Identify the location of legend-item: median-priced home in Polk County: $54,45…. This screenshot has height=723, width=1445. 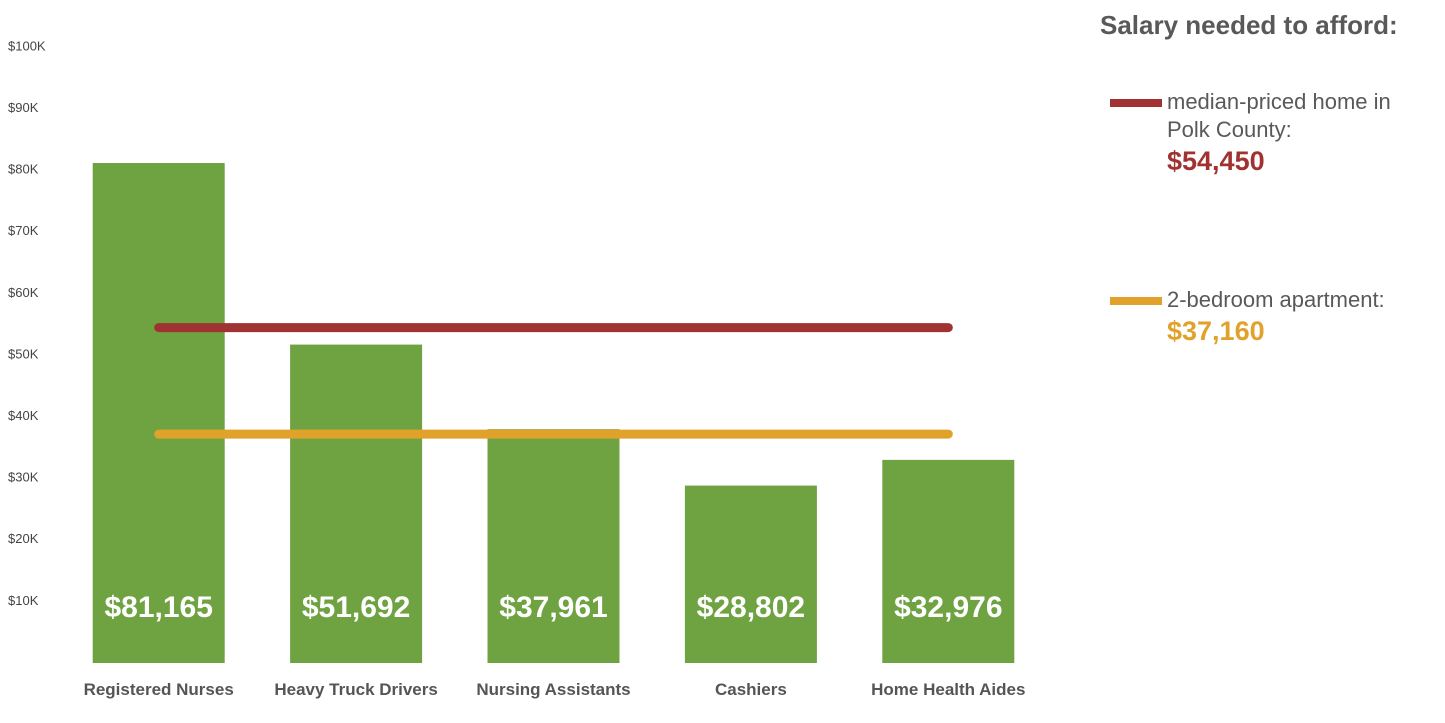
(1275, 133).